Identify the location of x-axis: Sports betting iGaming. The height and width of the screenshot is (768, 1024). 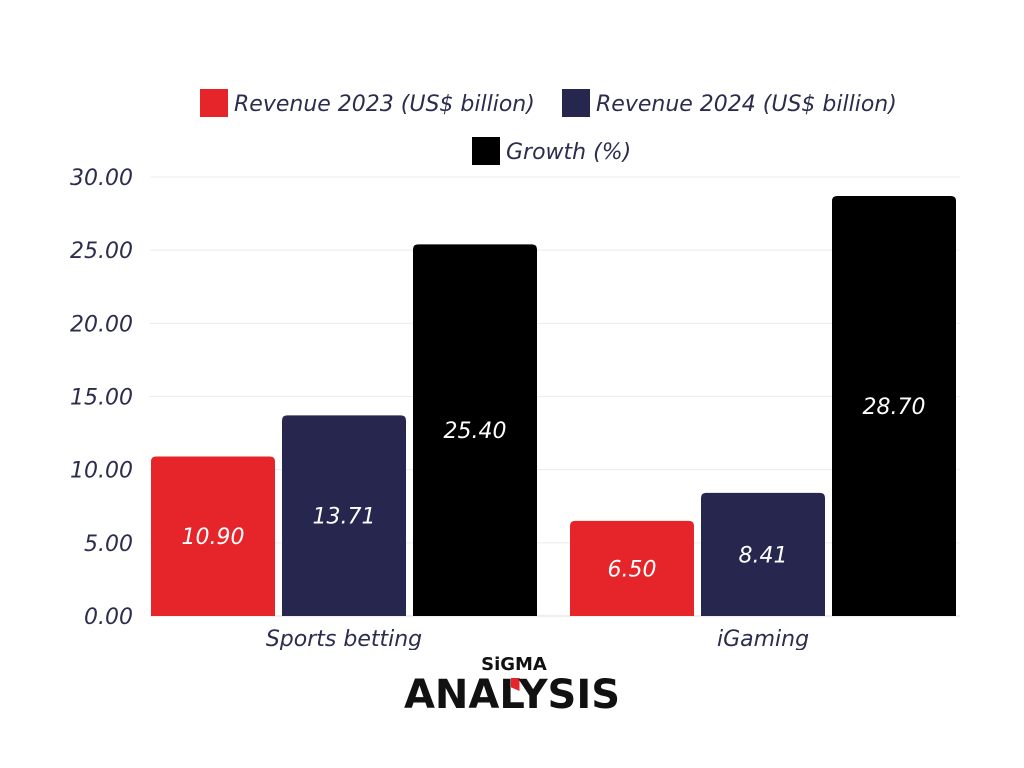
(537, 638).